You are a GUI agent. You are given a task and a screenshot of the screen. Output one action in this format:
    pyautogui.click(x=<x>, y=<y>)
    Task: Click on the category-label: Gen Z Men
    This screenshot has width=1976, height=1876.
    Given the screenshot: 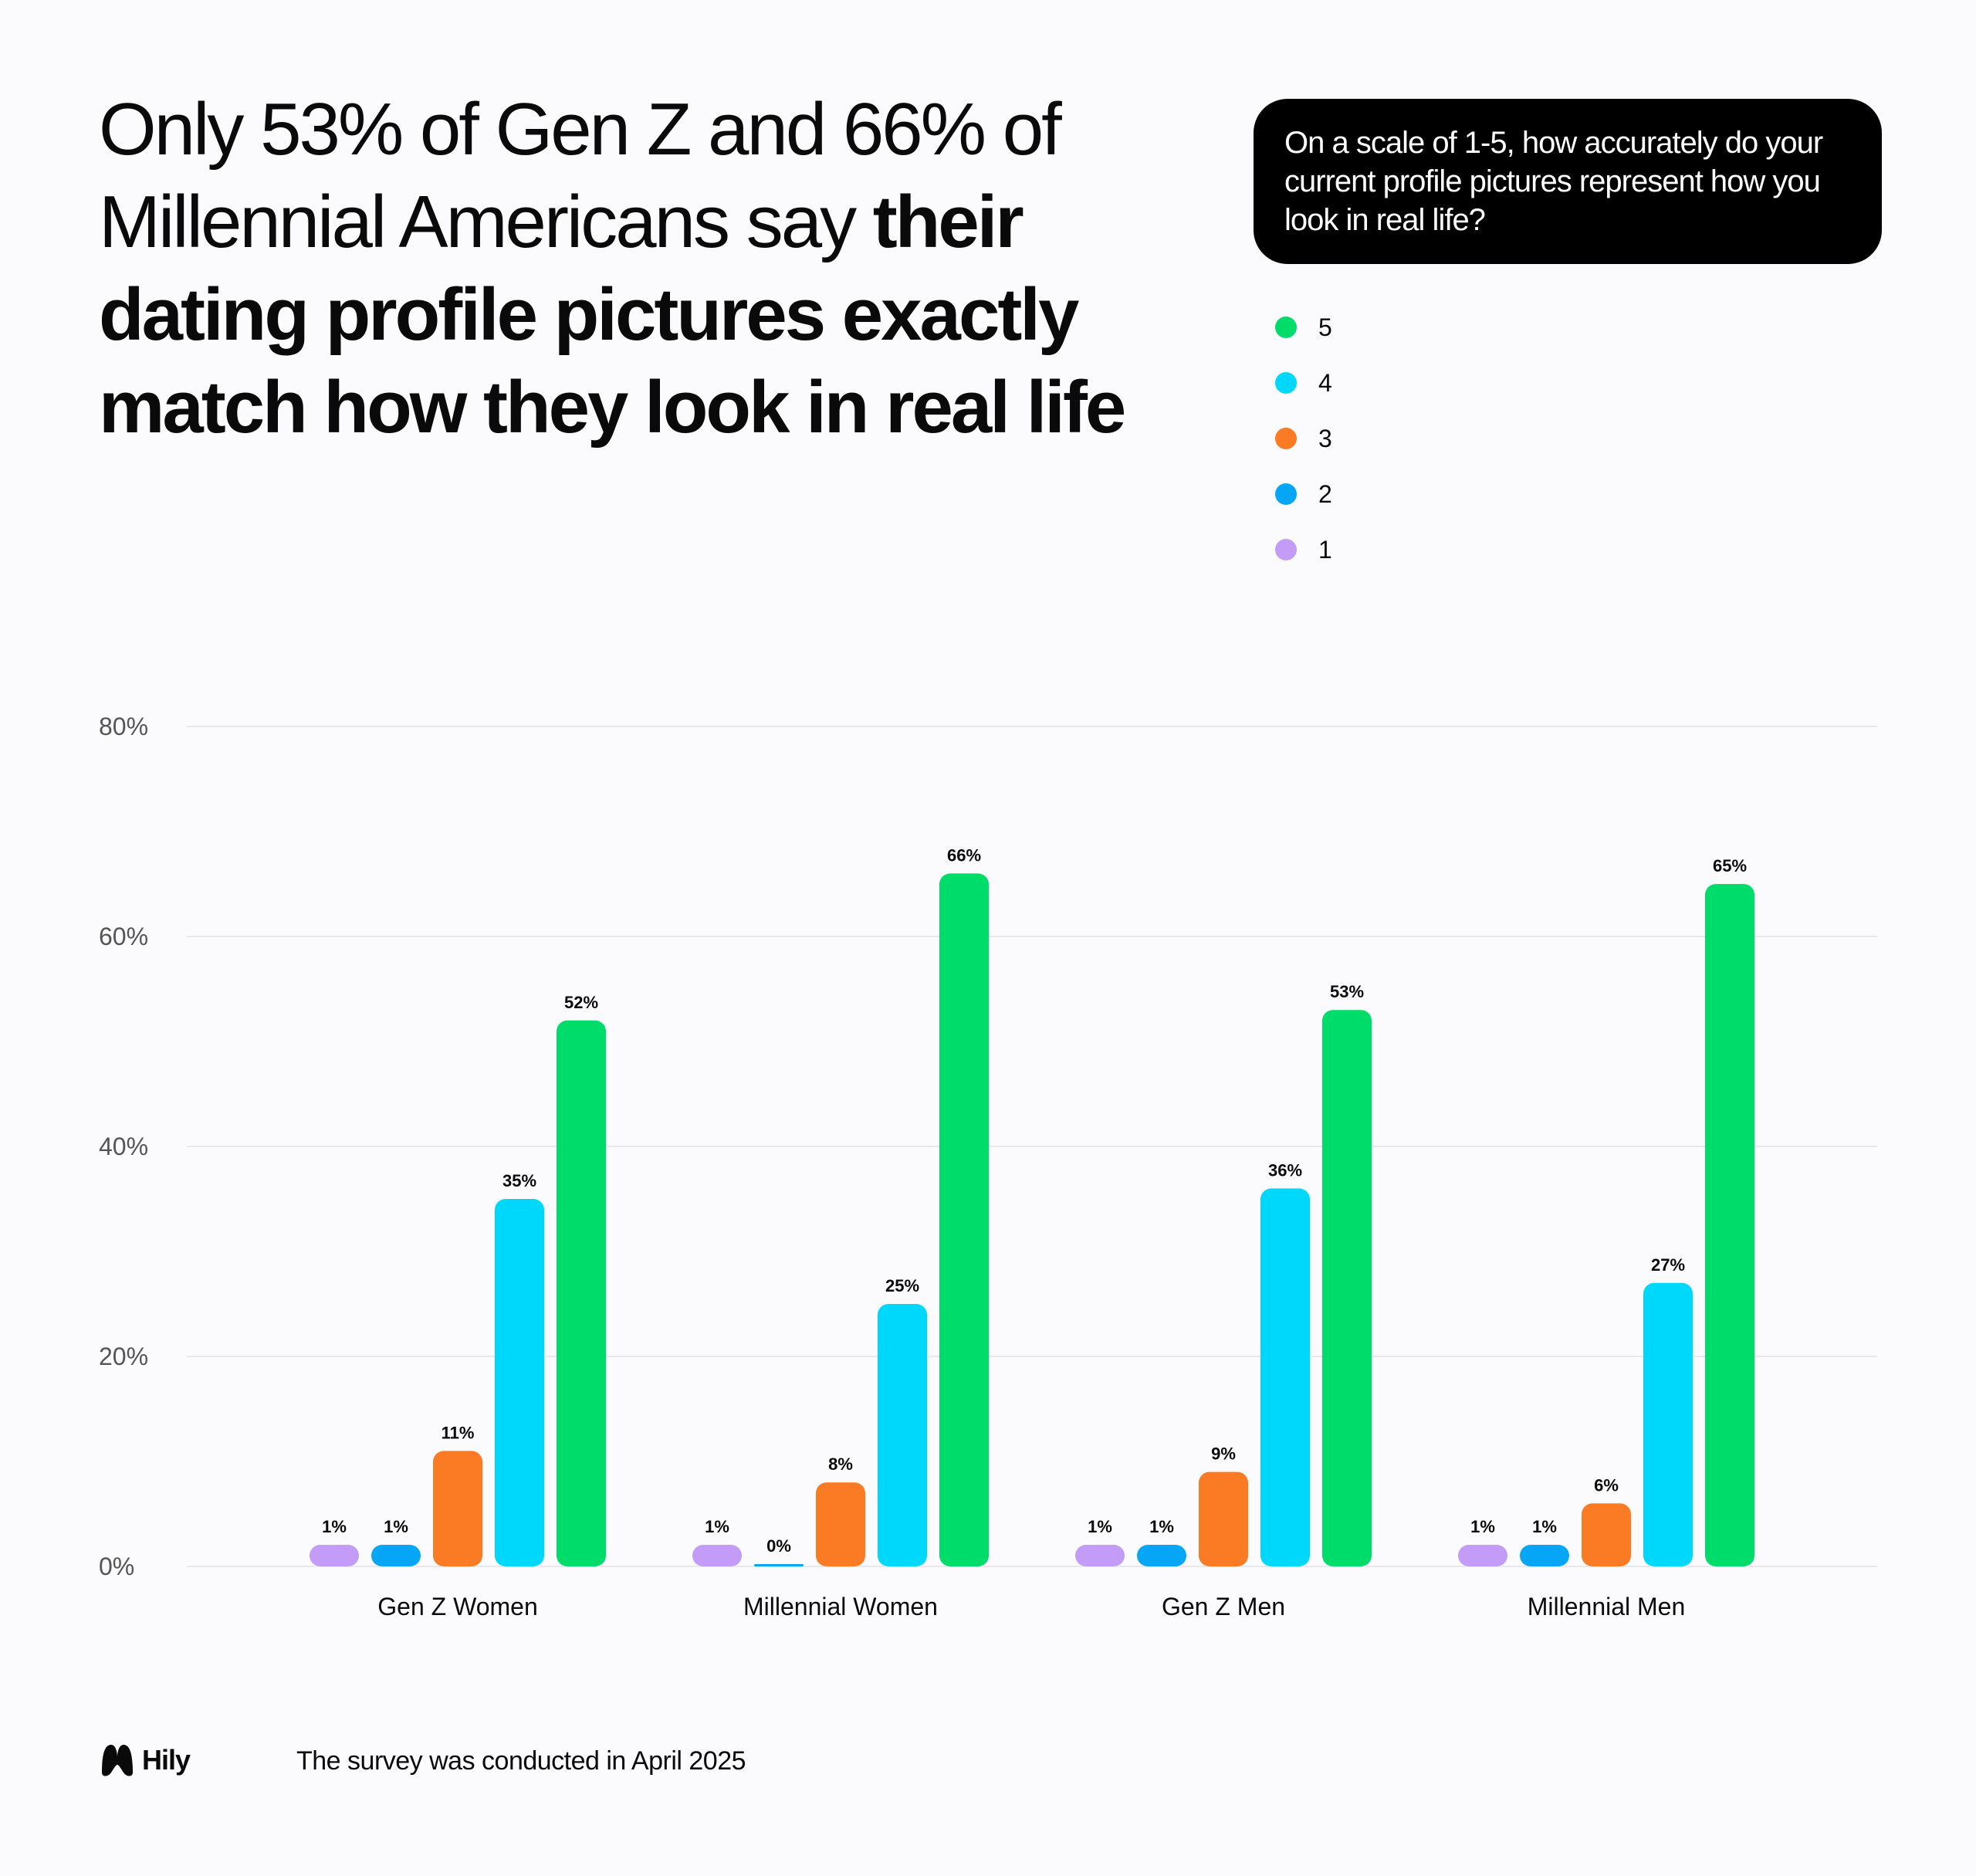 What is the action you would take?
    pyautogui.click(x=1223, y=1606)
    